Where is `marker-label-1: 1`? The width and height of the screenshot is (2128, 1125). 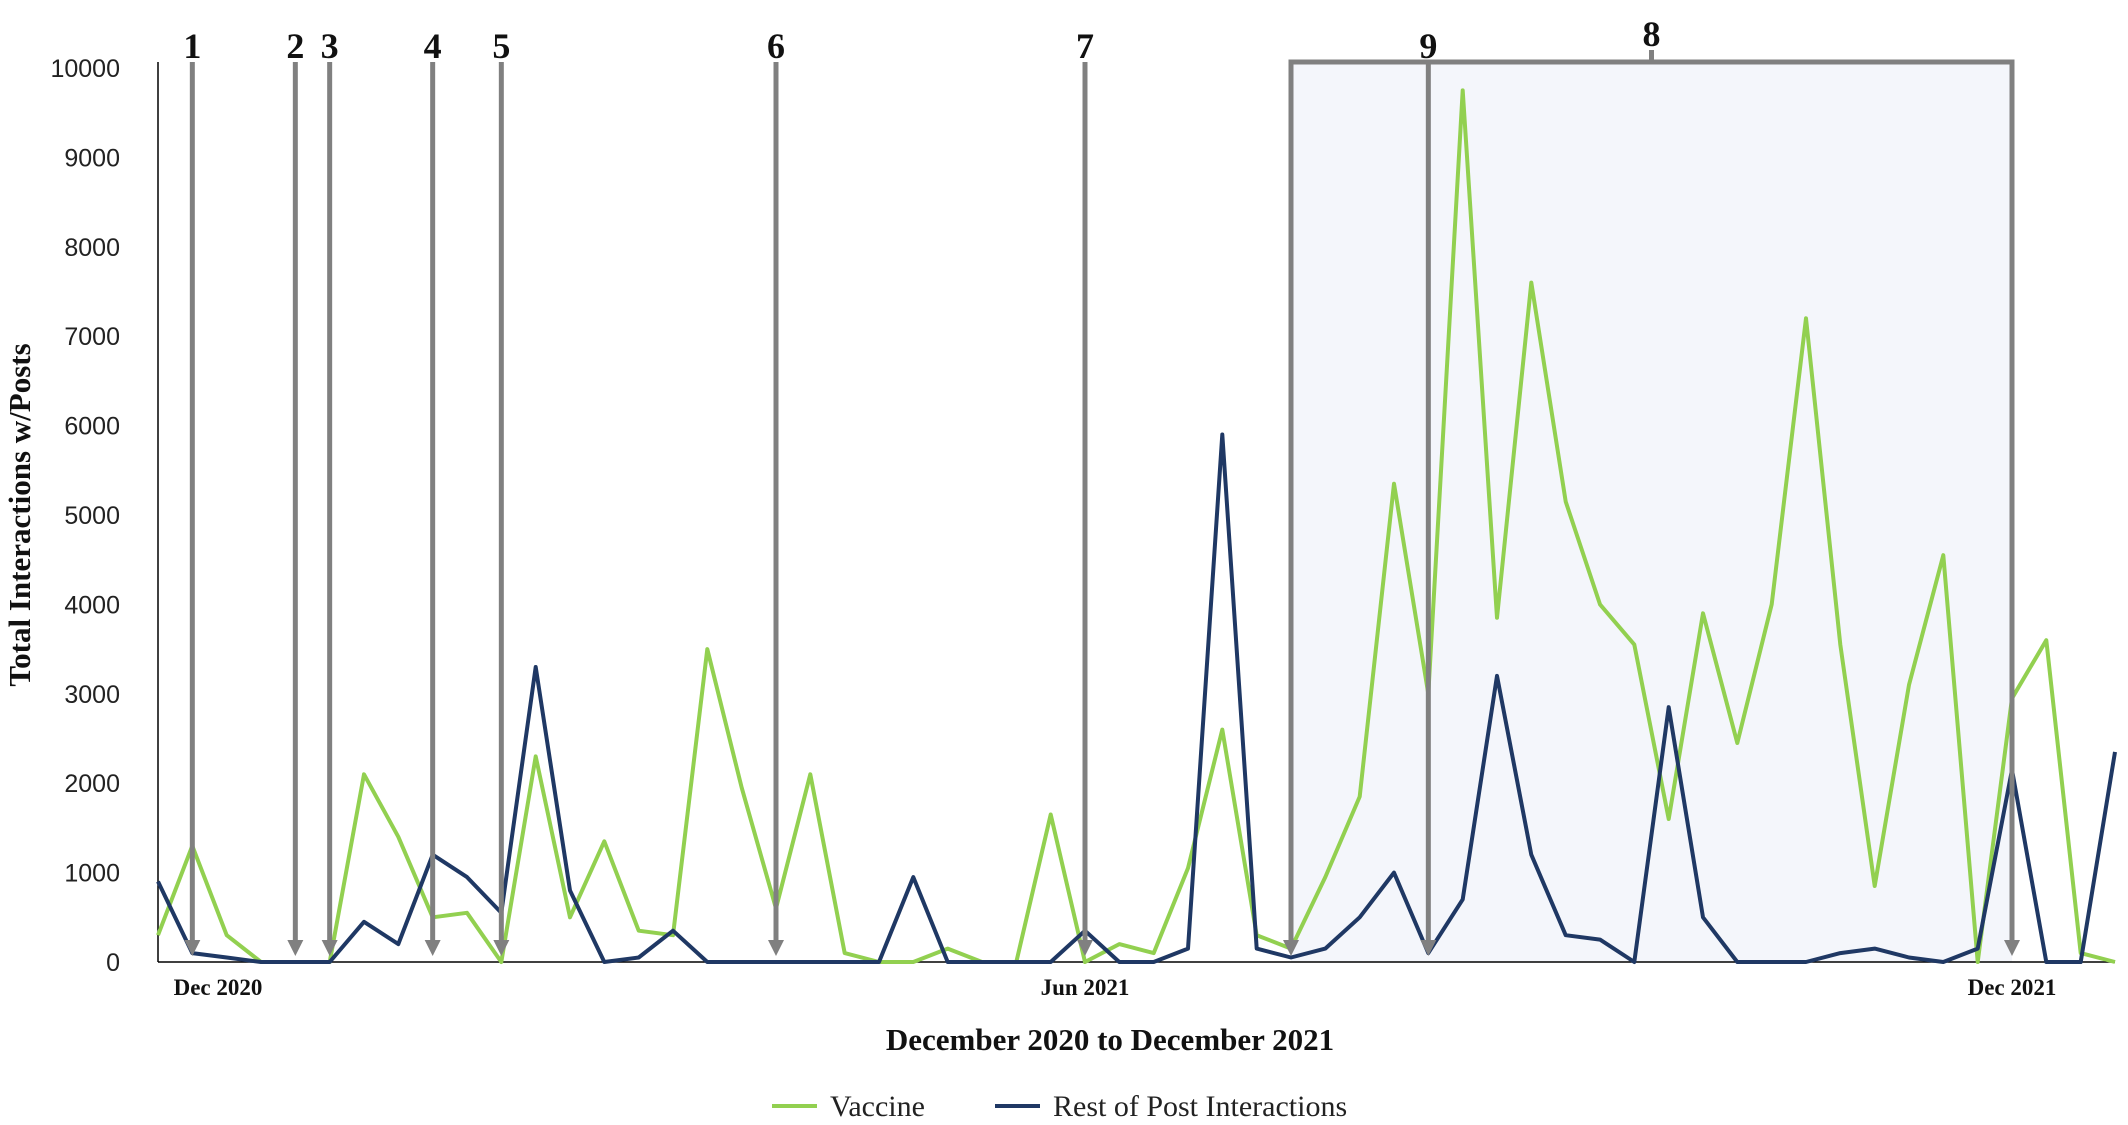
marker-label-1: 1 is located at coordinates (192, 46).